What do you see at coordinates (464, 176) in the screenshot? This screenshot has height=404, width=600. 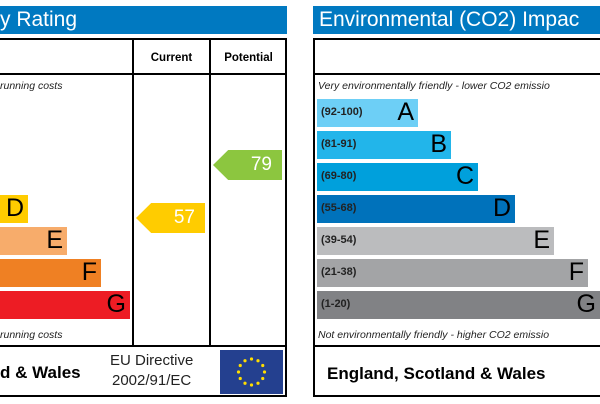 I see `band-letter: C` at bounding box center [464, 176].